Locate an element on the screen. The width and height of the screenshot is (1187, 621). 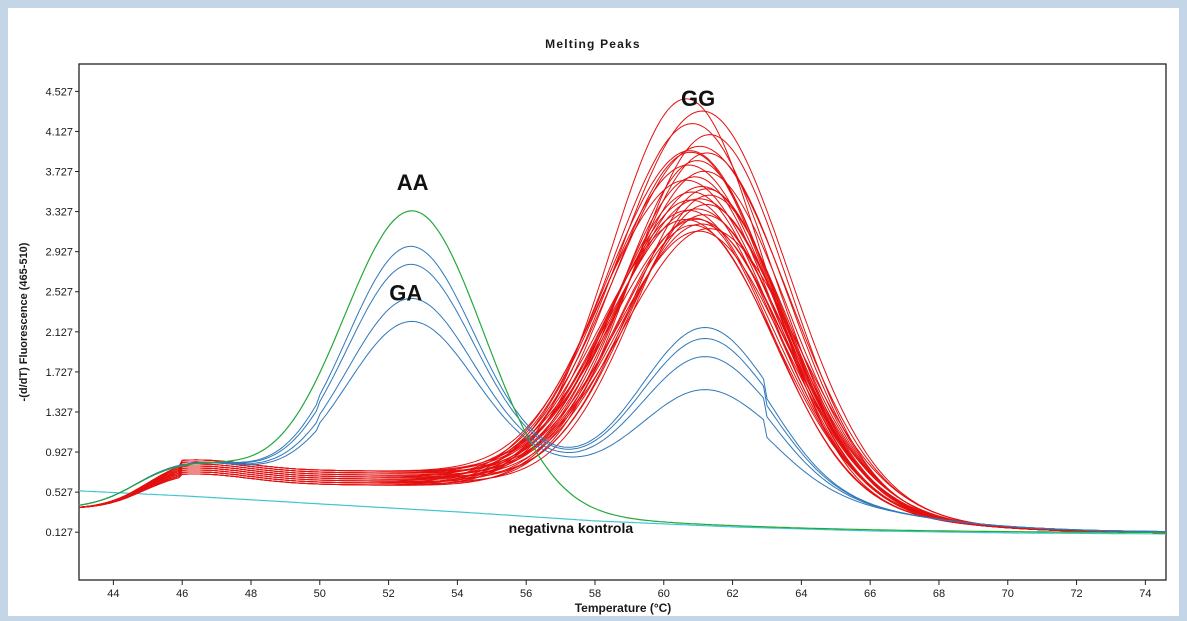
x-tick-label: 70 is located at coordinates (1008, 594).